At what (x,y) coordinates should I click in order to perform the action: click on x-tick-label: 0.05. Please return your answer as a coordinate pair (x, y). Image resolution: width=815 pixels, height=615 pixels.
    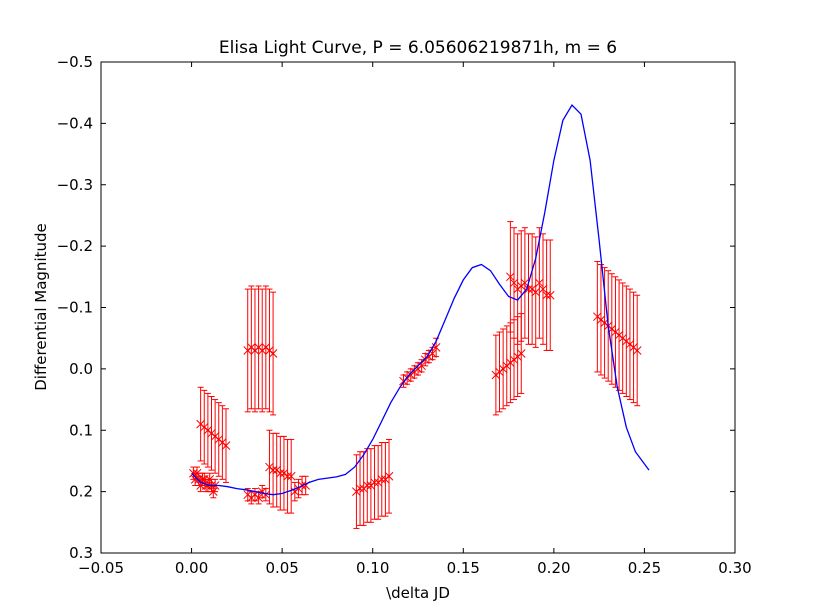
    Looking at the image, I should click on (281, 568).